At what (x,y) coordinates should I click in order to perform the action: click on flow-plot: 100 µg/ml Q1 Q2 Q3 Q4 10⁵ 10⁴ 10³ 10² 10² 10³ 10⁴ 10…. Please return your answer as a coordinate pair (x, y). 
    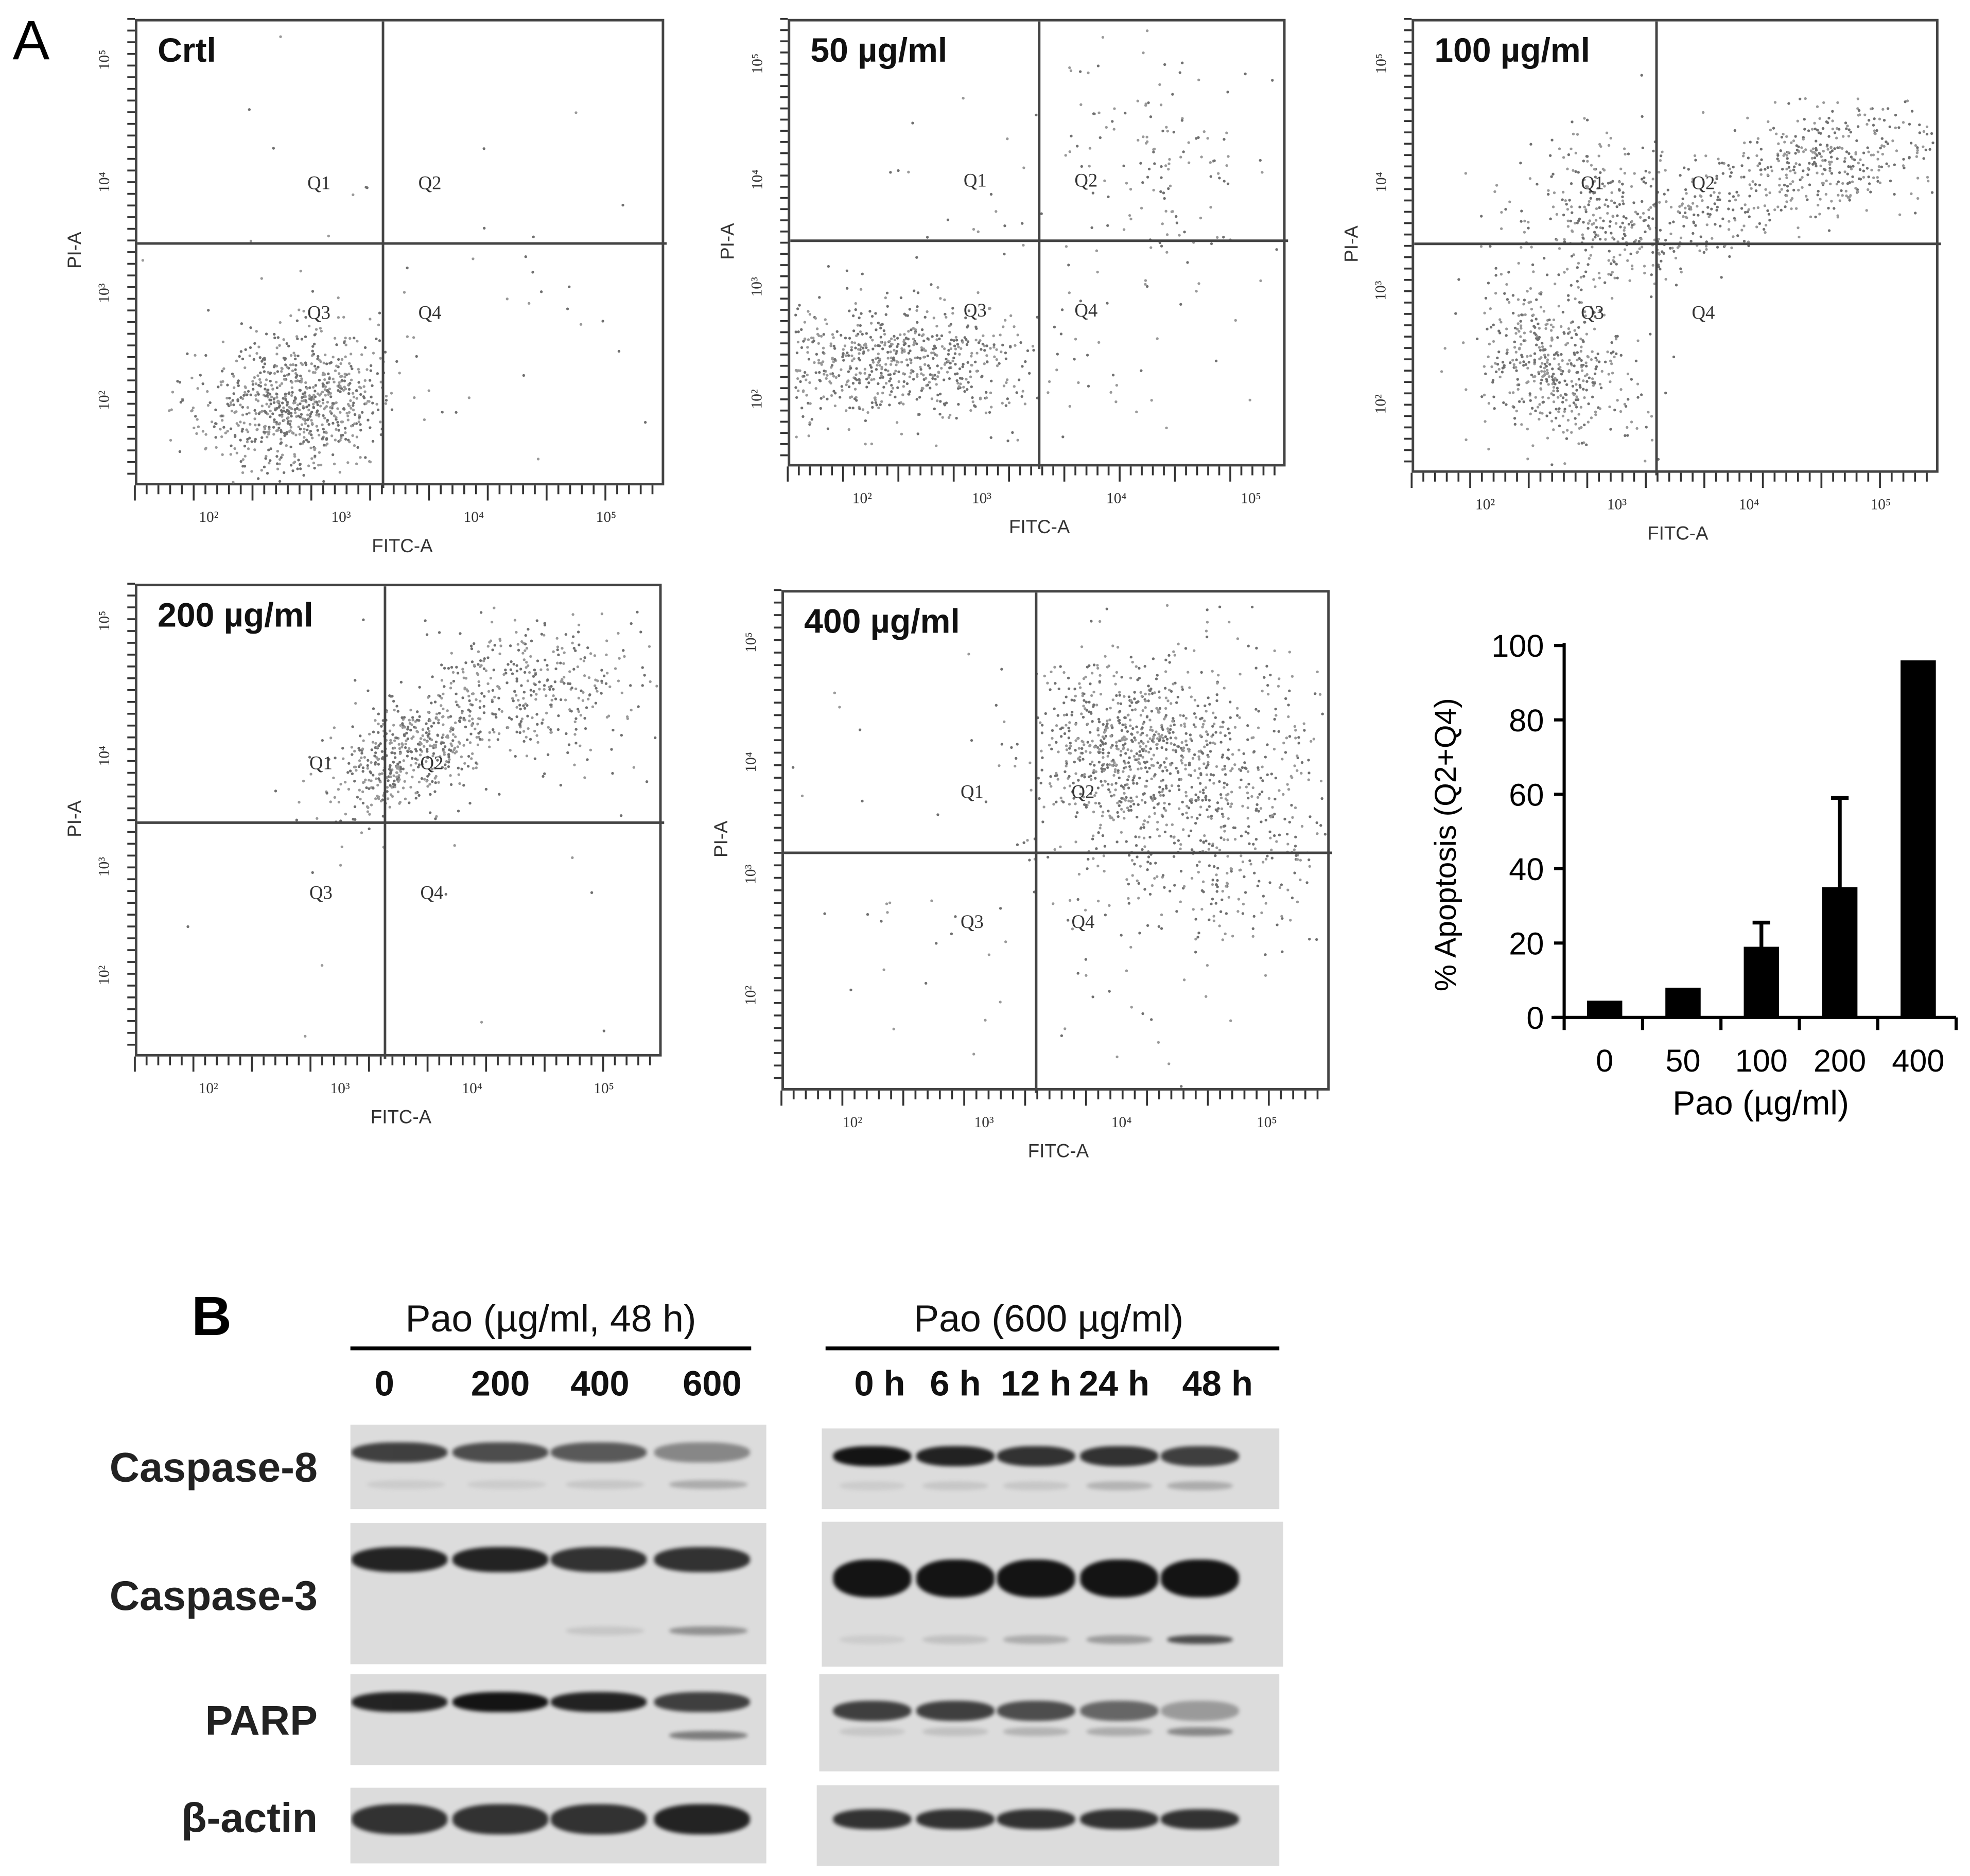
    Looking at the image, I should click on (1641, 281).